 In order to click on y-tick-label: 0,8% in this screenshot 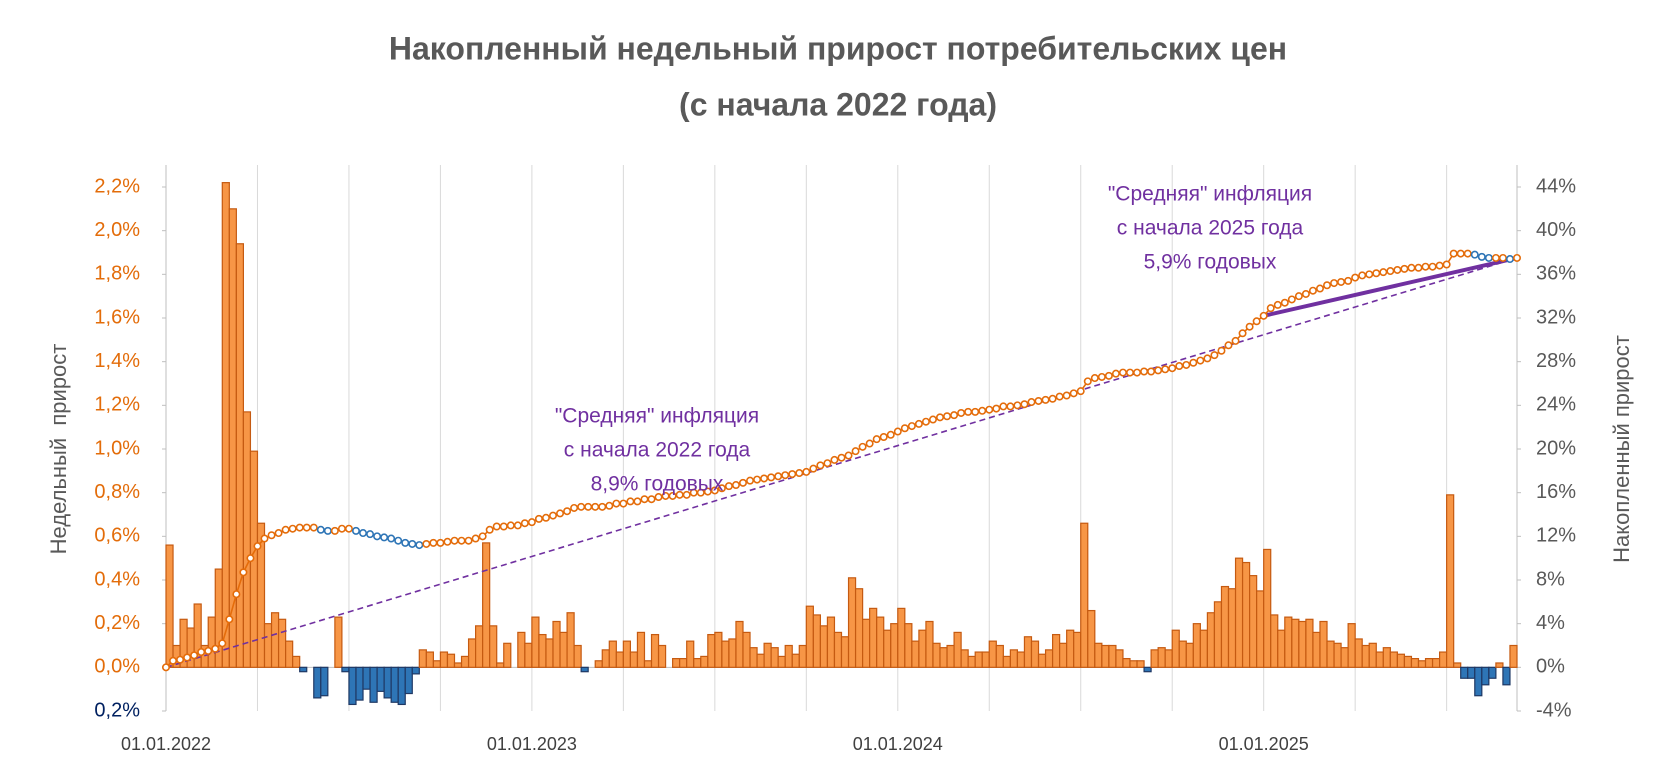, I will do `click(117, 492)`.